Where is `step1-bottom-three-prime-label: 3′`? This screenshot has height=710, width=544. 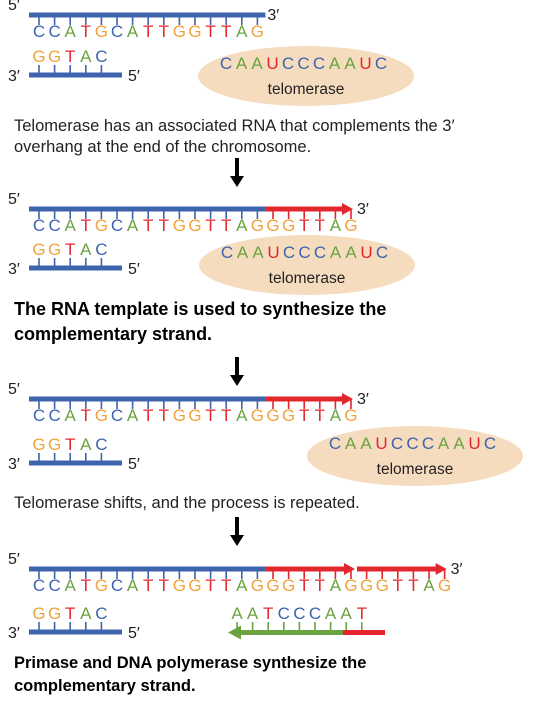
step1-bottom-three-prime-label: 3′ is located at coordinates (14, 76).